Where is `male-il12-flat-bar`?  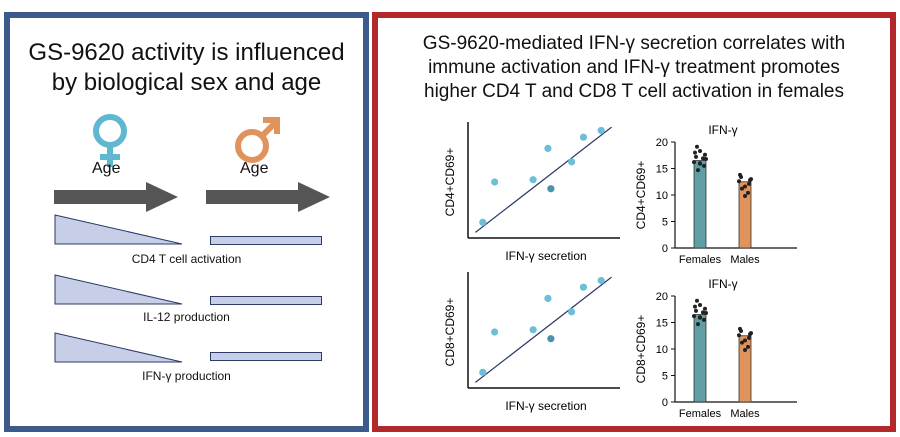
male-il12-flat-bar is located at coordinates (266, 300).